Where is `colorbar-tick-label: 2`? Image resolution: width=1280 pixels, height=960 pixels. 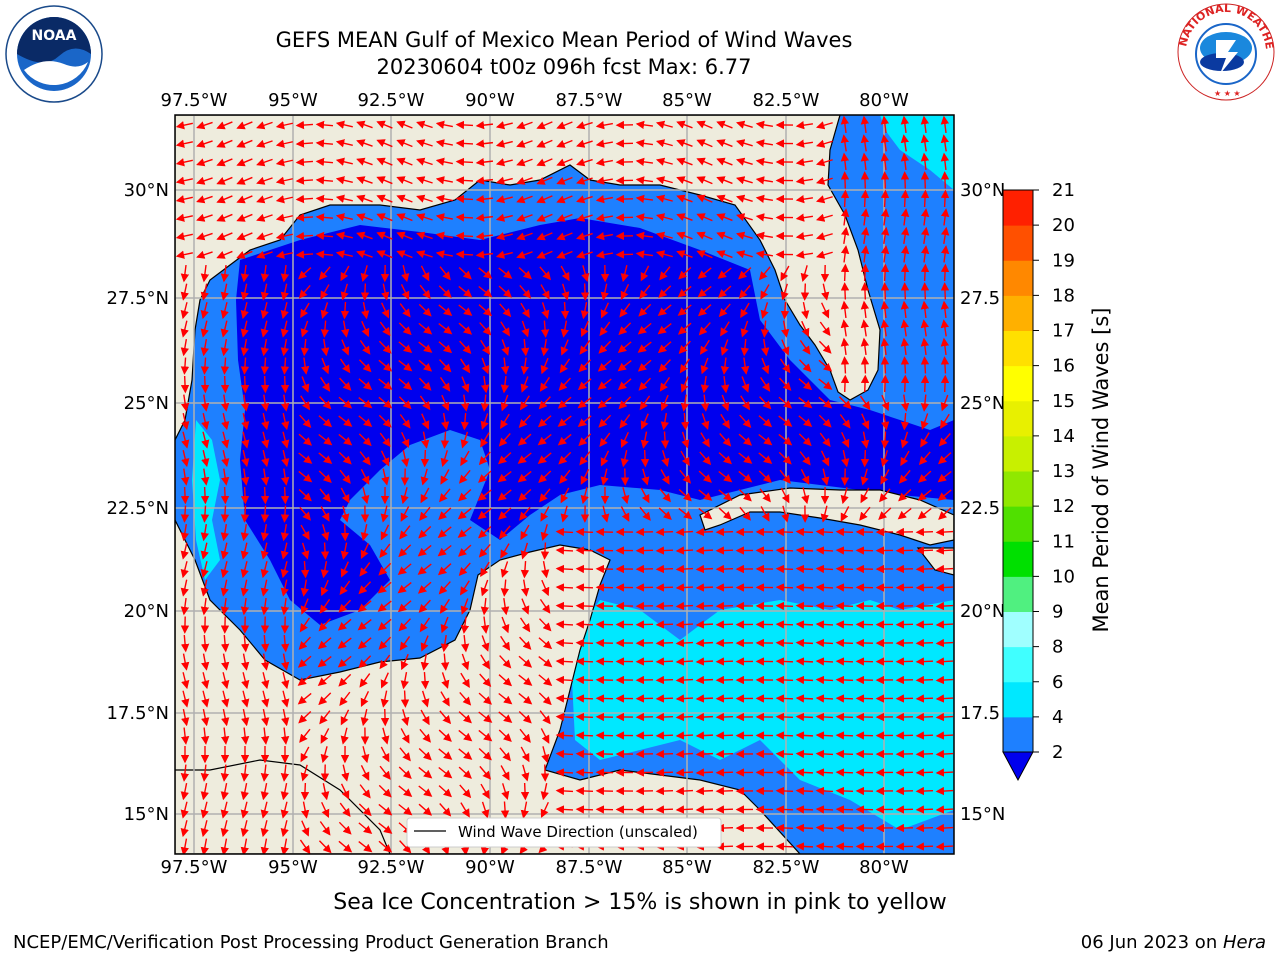
colorbar-tick-label: 2 is located at coordinates (1057, 752).